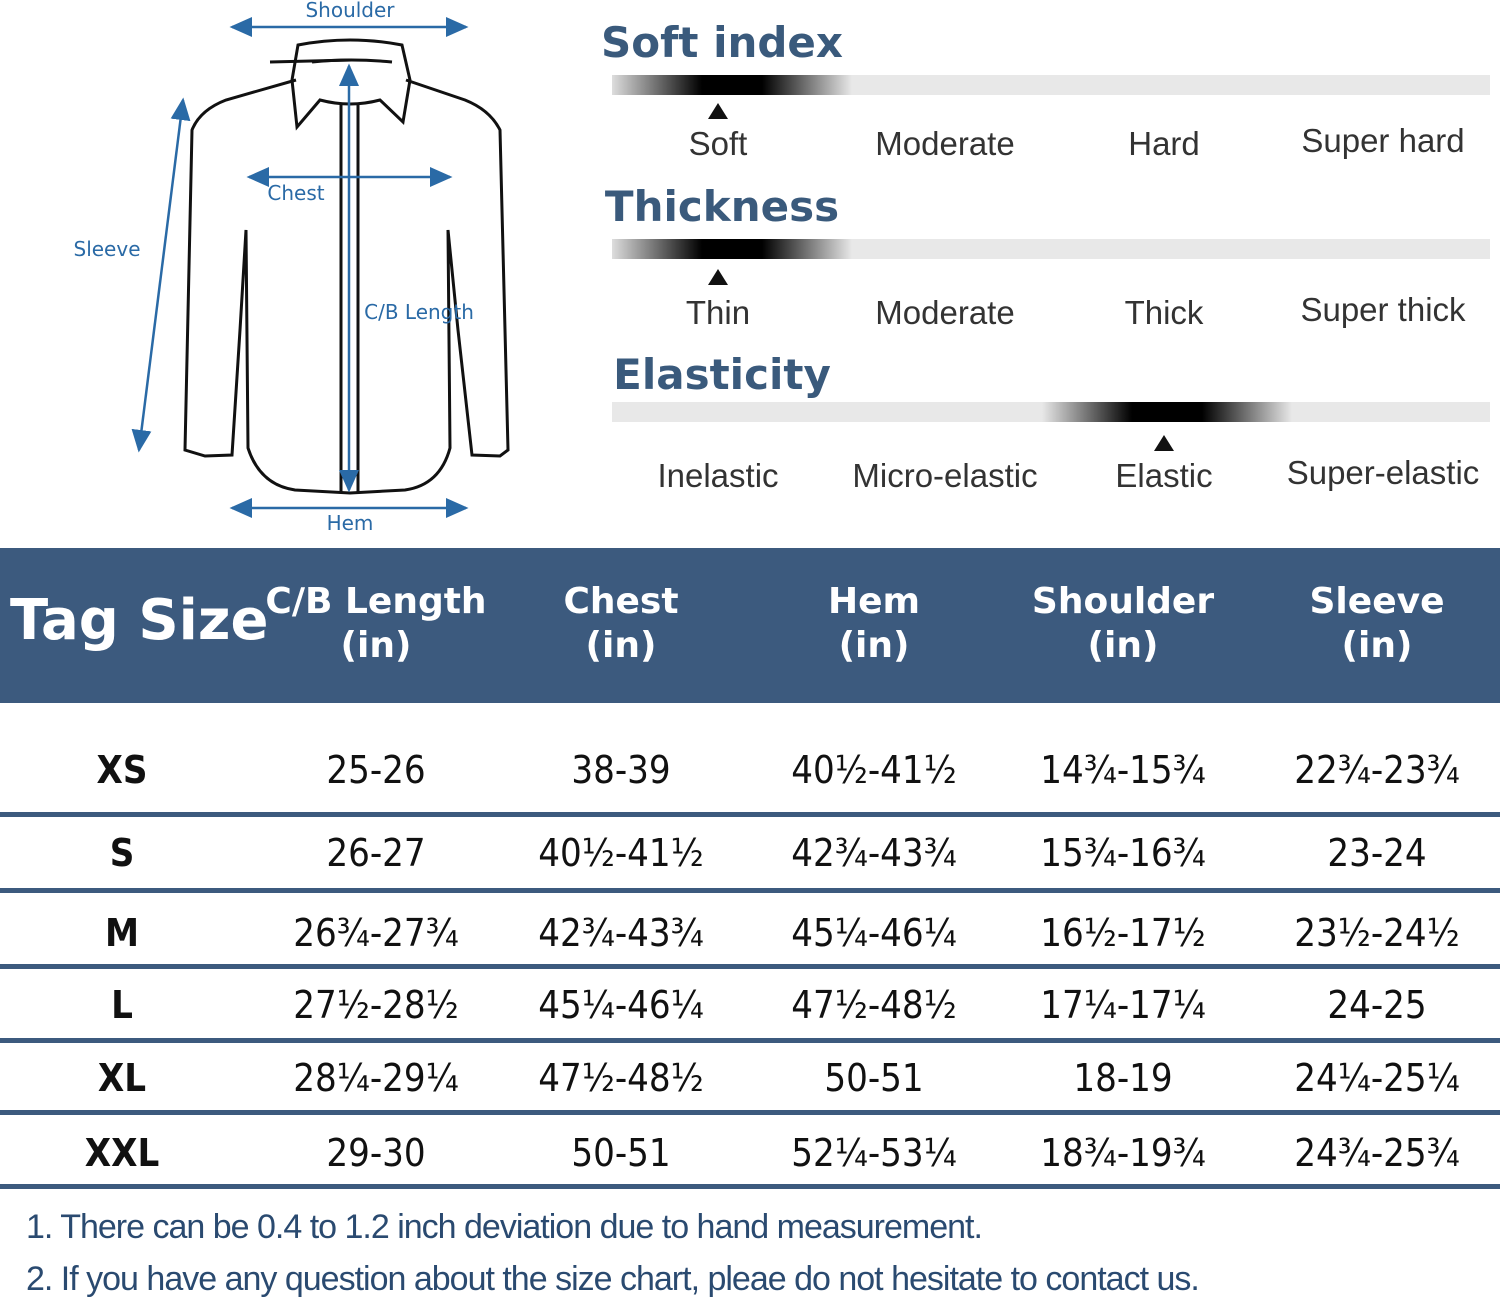  I want to click on column-header: Chest (in), so click(620, 624).